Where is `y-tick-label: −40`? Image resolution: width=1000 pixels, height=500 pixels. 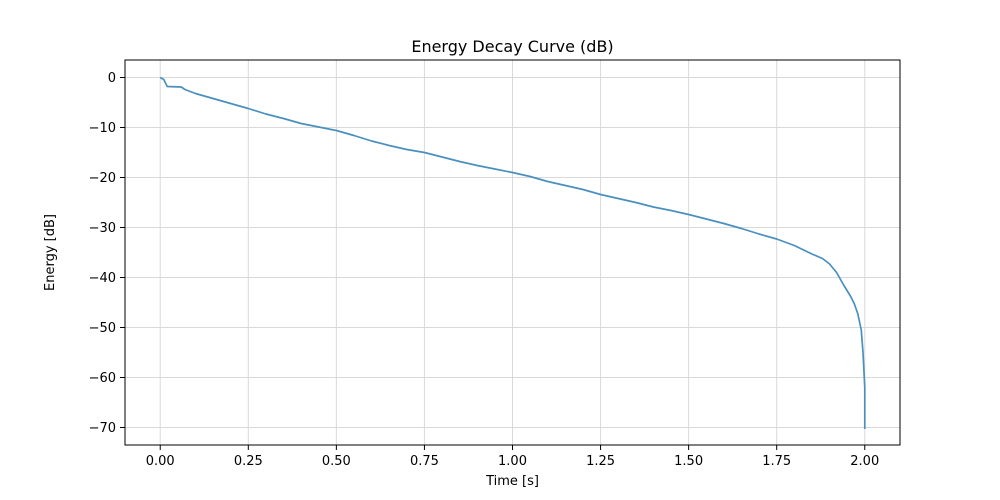
y-tick-label: −40 is located at coordinates (102, 278).